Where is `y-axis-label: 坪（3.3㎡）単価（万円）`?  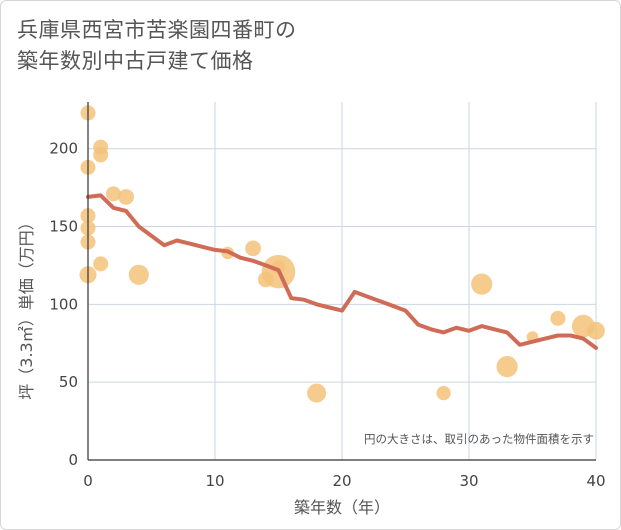 y-axis-label: 坪（3.3㎡）単価（万円） is located at coordinates (26, 306).